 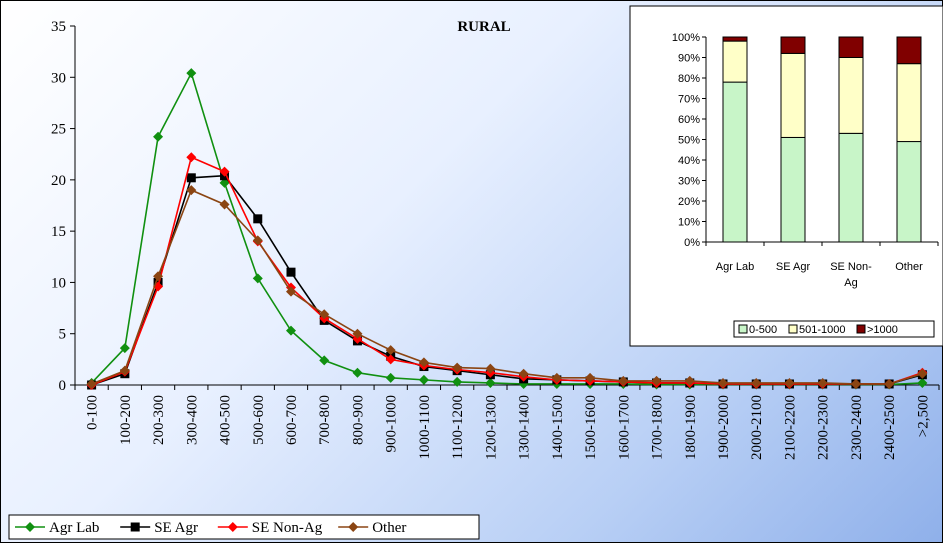 I want to click on x-tick-label: 1700-1800, so click(x=658, y=427).